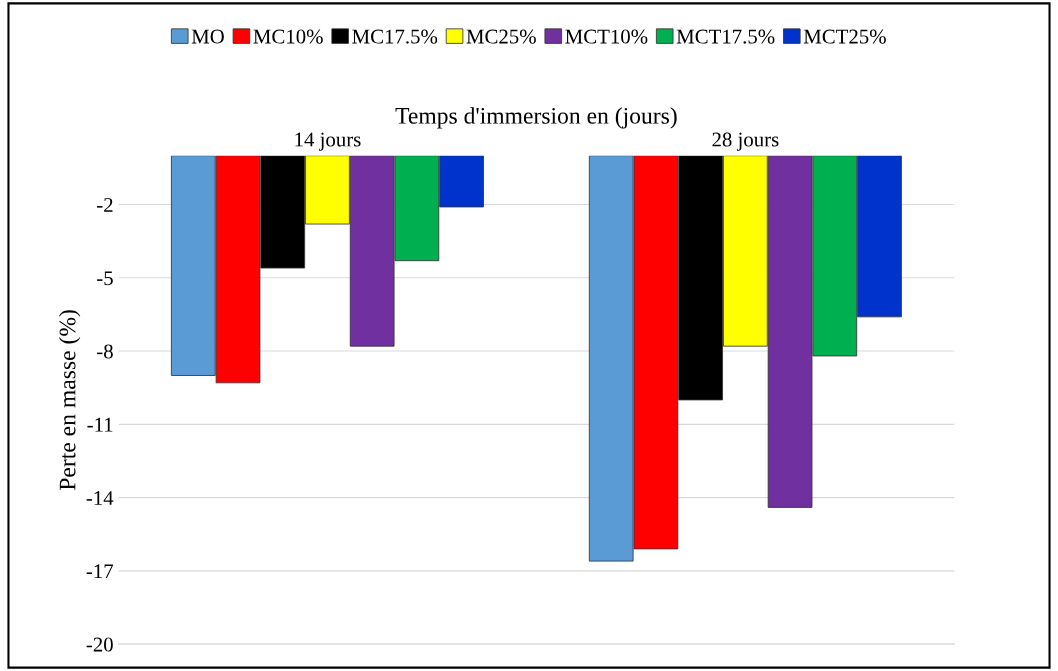 This screenshot has width=1058, height=671. I want to click on legend-label: MCT25%, so click(844, 36).